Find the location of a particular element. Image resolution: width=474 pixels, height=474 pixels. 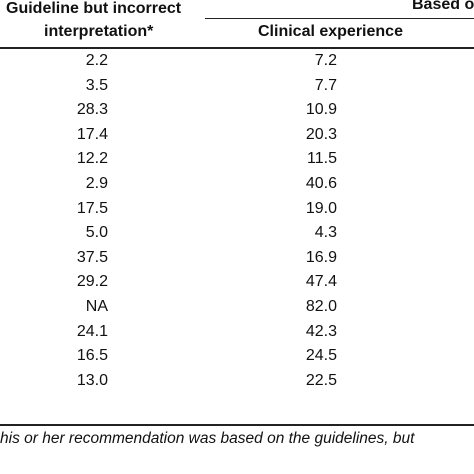

cell-guideline: 3.5 is located at coordinates (96, 85).